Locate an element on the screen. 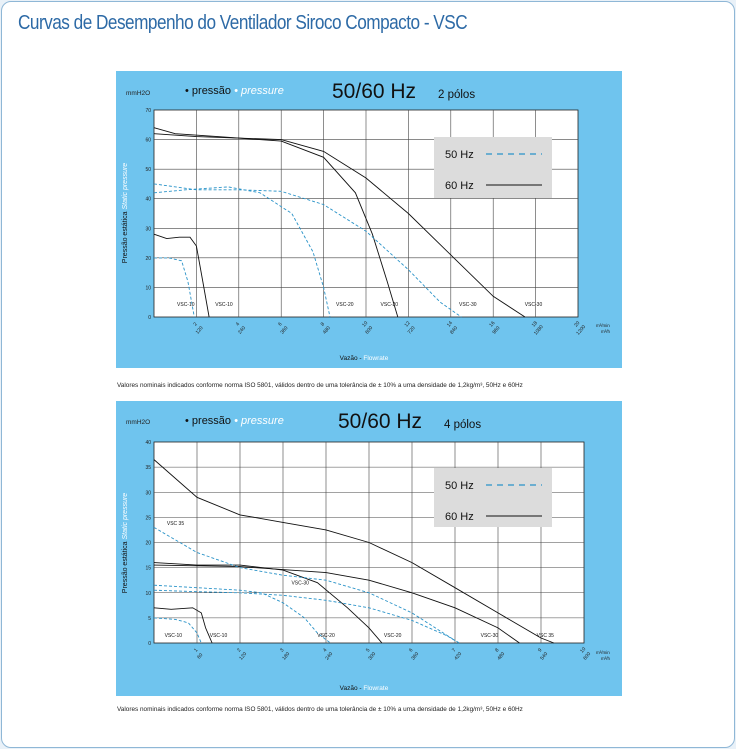 Image resolution: width=736 pixels, height=749 pixels. x-tick-label-m3h: 960 is located at coordinates (496, 330).